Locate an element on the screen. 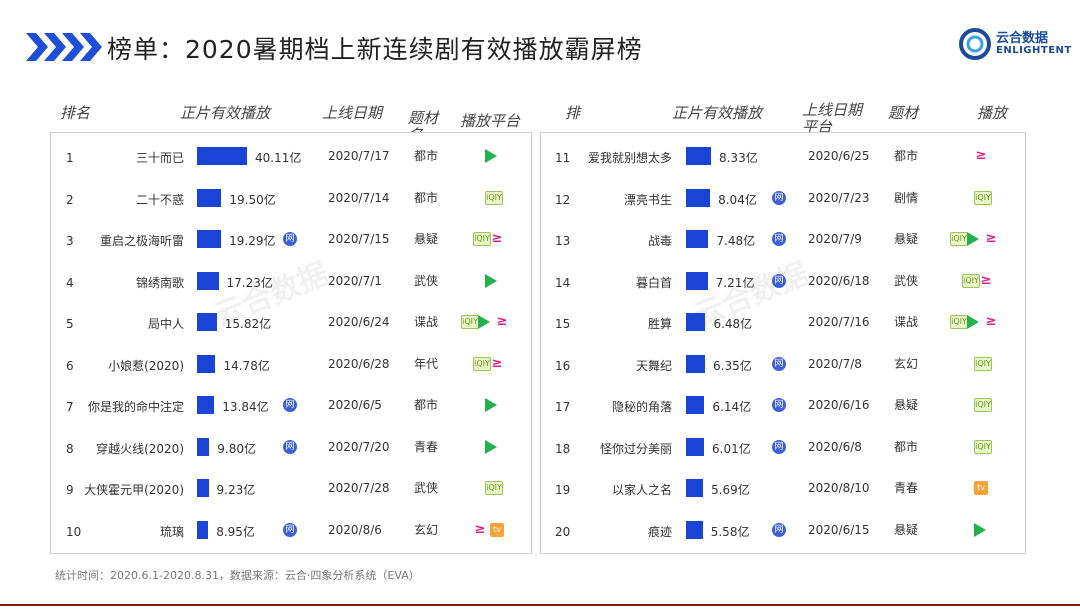 Image resolution: width=1080 pixels, height=609 pixels. drama-name: 锦绣南歌 is located at coordinates (159, 282).